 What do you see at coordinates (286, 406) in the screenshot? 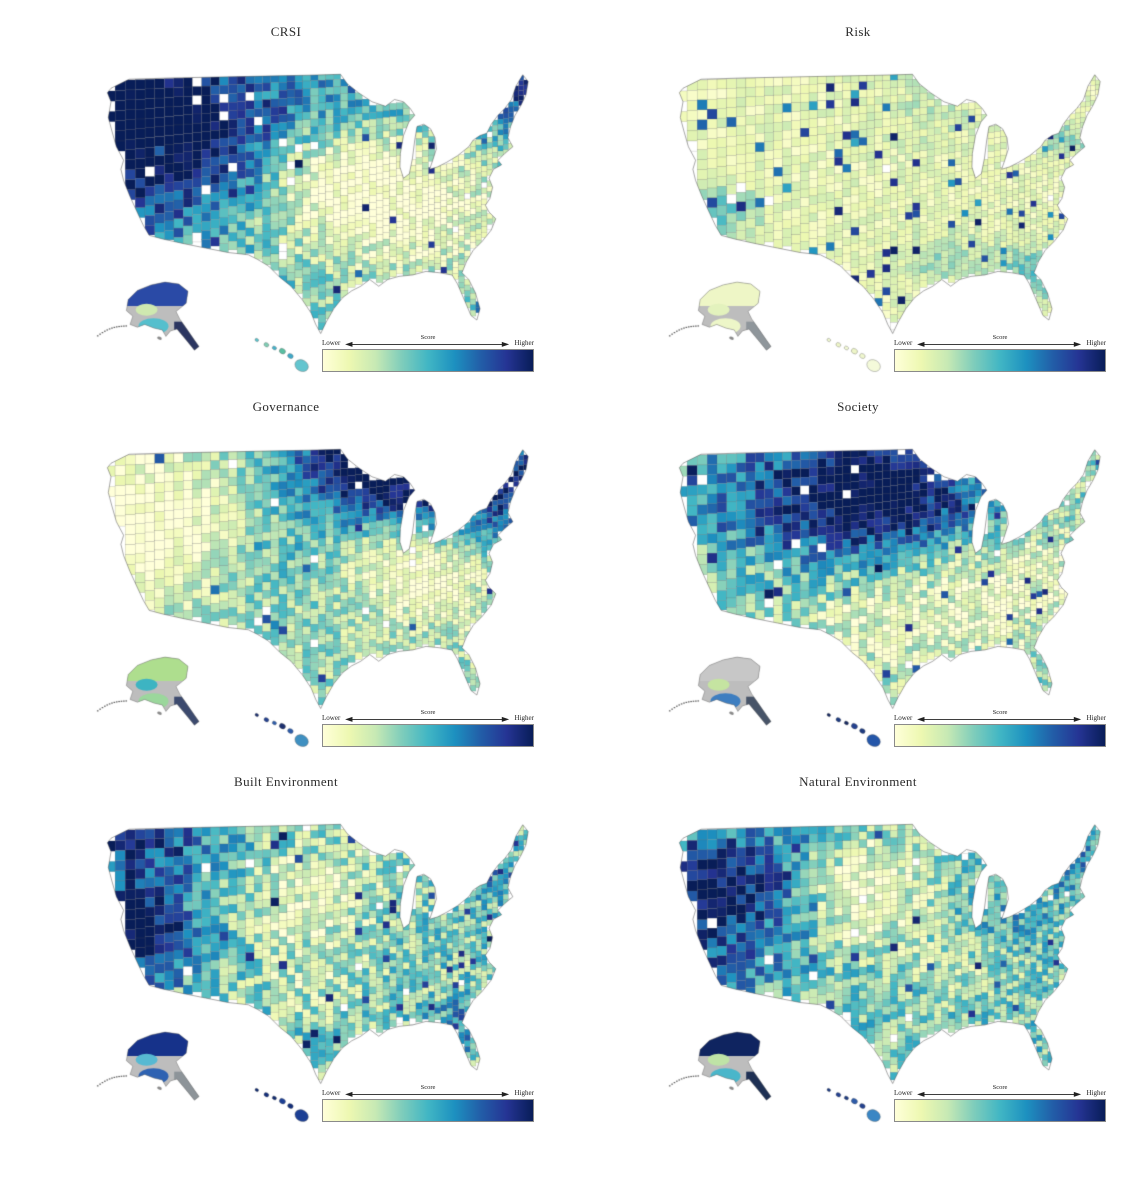
I see `panel-title: Governance` at bounding box center [286, 406].